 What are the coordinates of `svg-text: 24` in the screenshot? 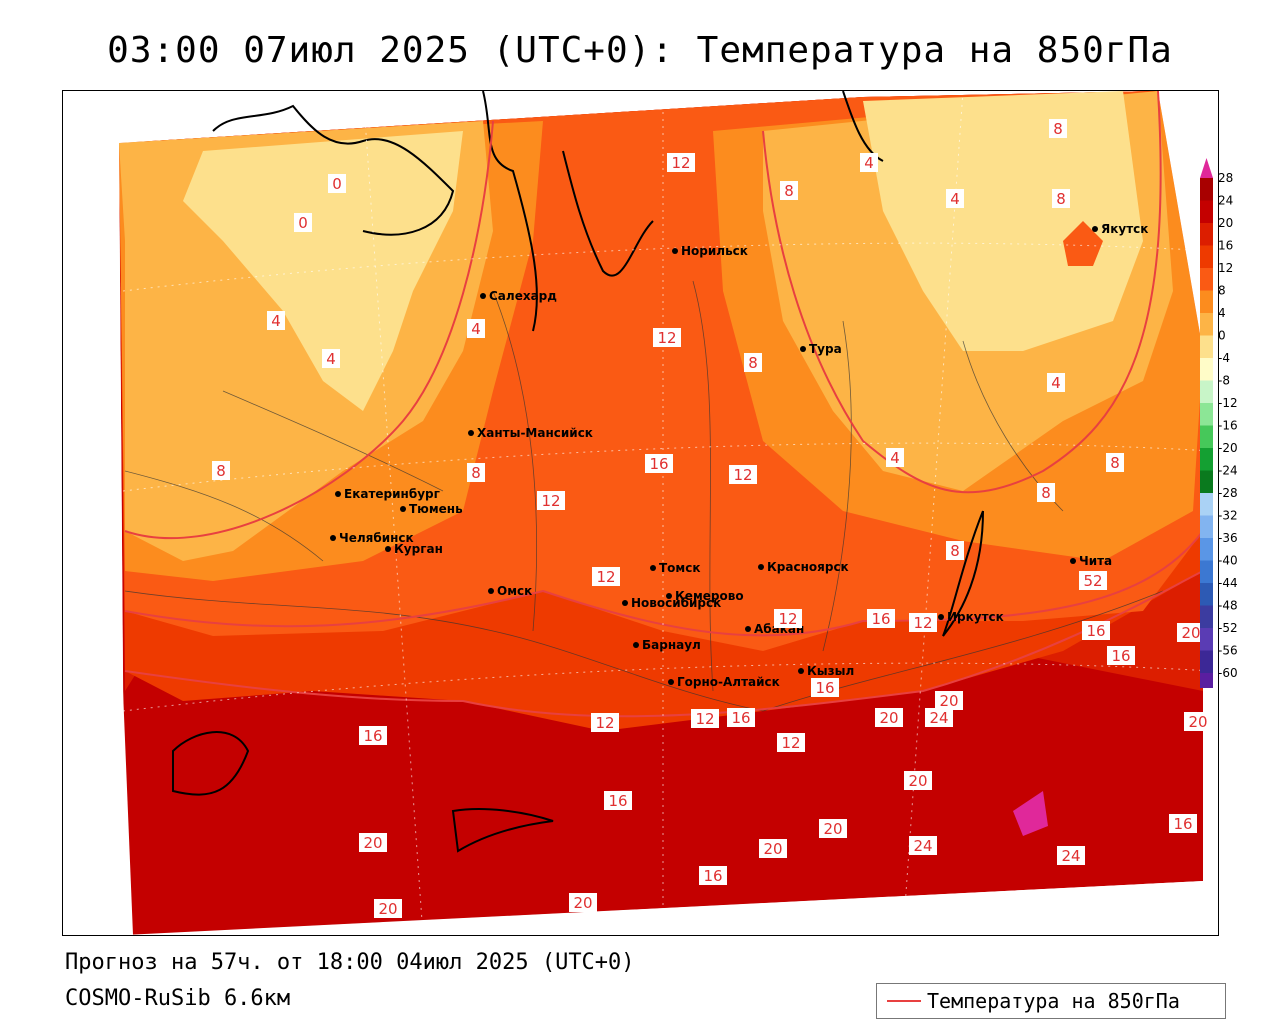 It's located at (938, 718).